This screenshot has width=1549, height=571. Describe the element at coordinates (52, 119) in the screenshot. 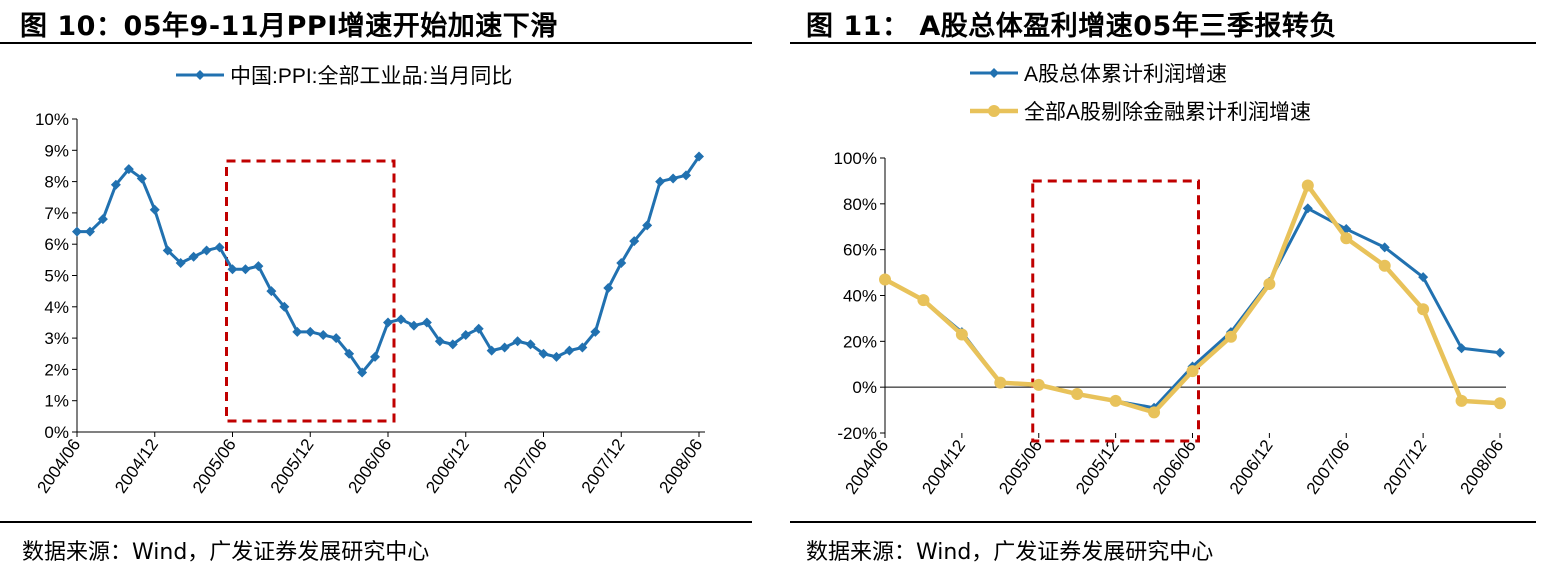

I see `y-tick-label: 10%` at that location.